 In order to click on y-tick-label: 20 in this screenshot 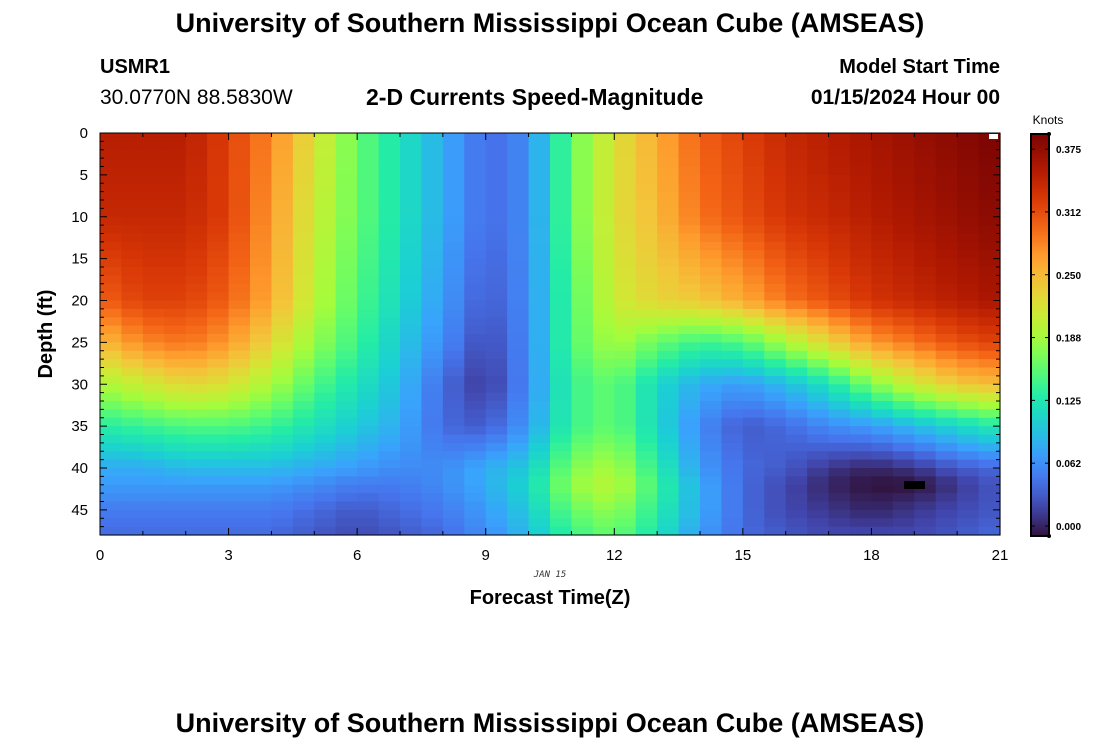, I will do `click(79, 301)`.